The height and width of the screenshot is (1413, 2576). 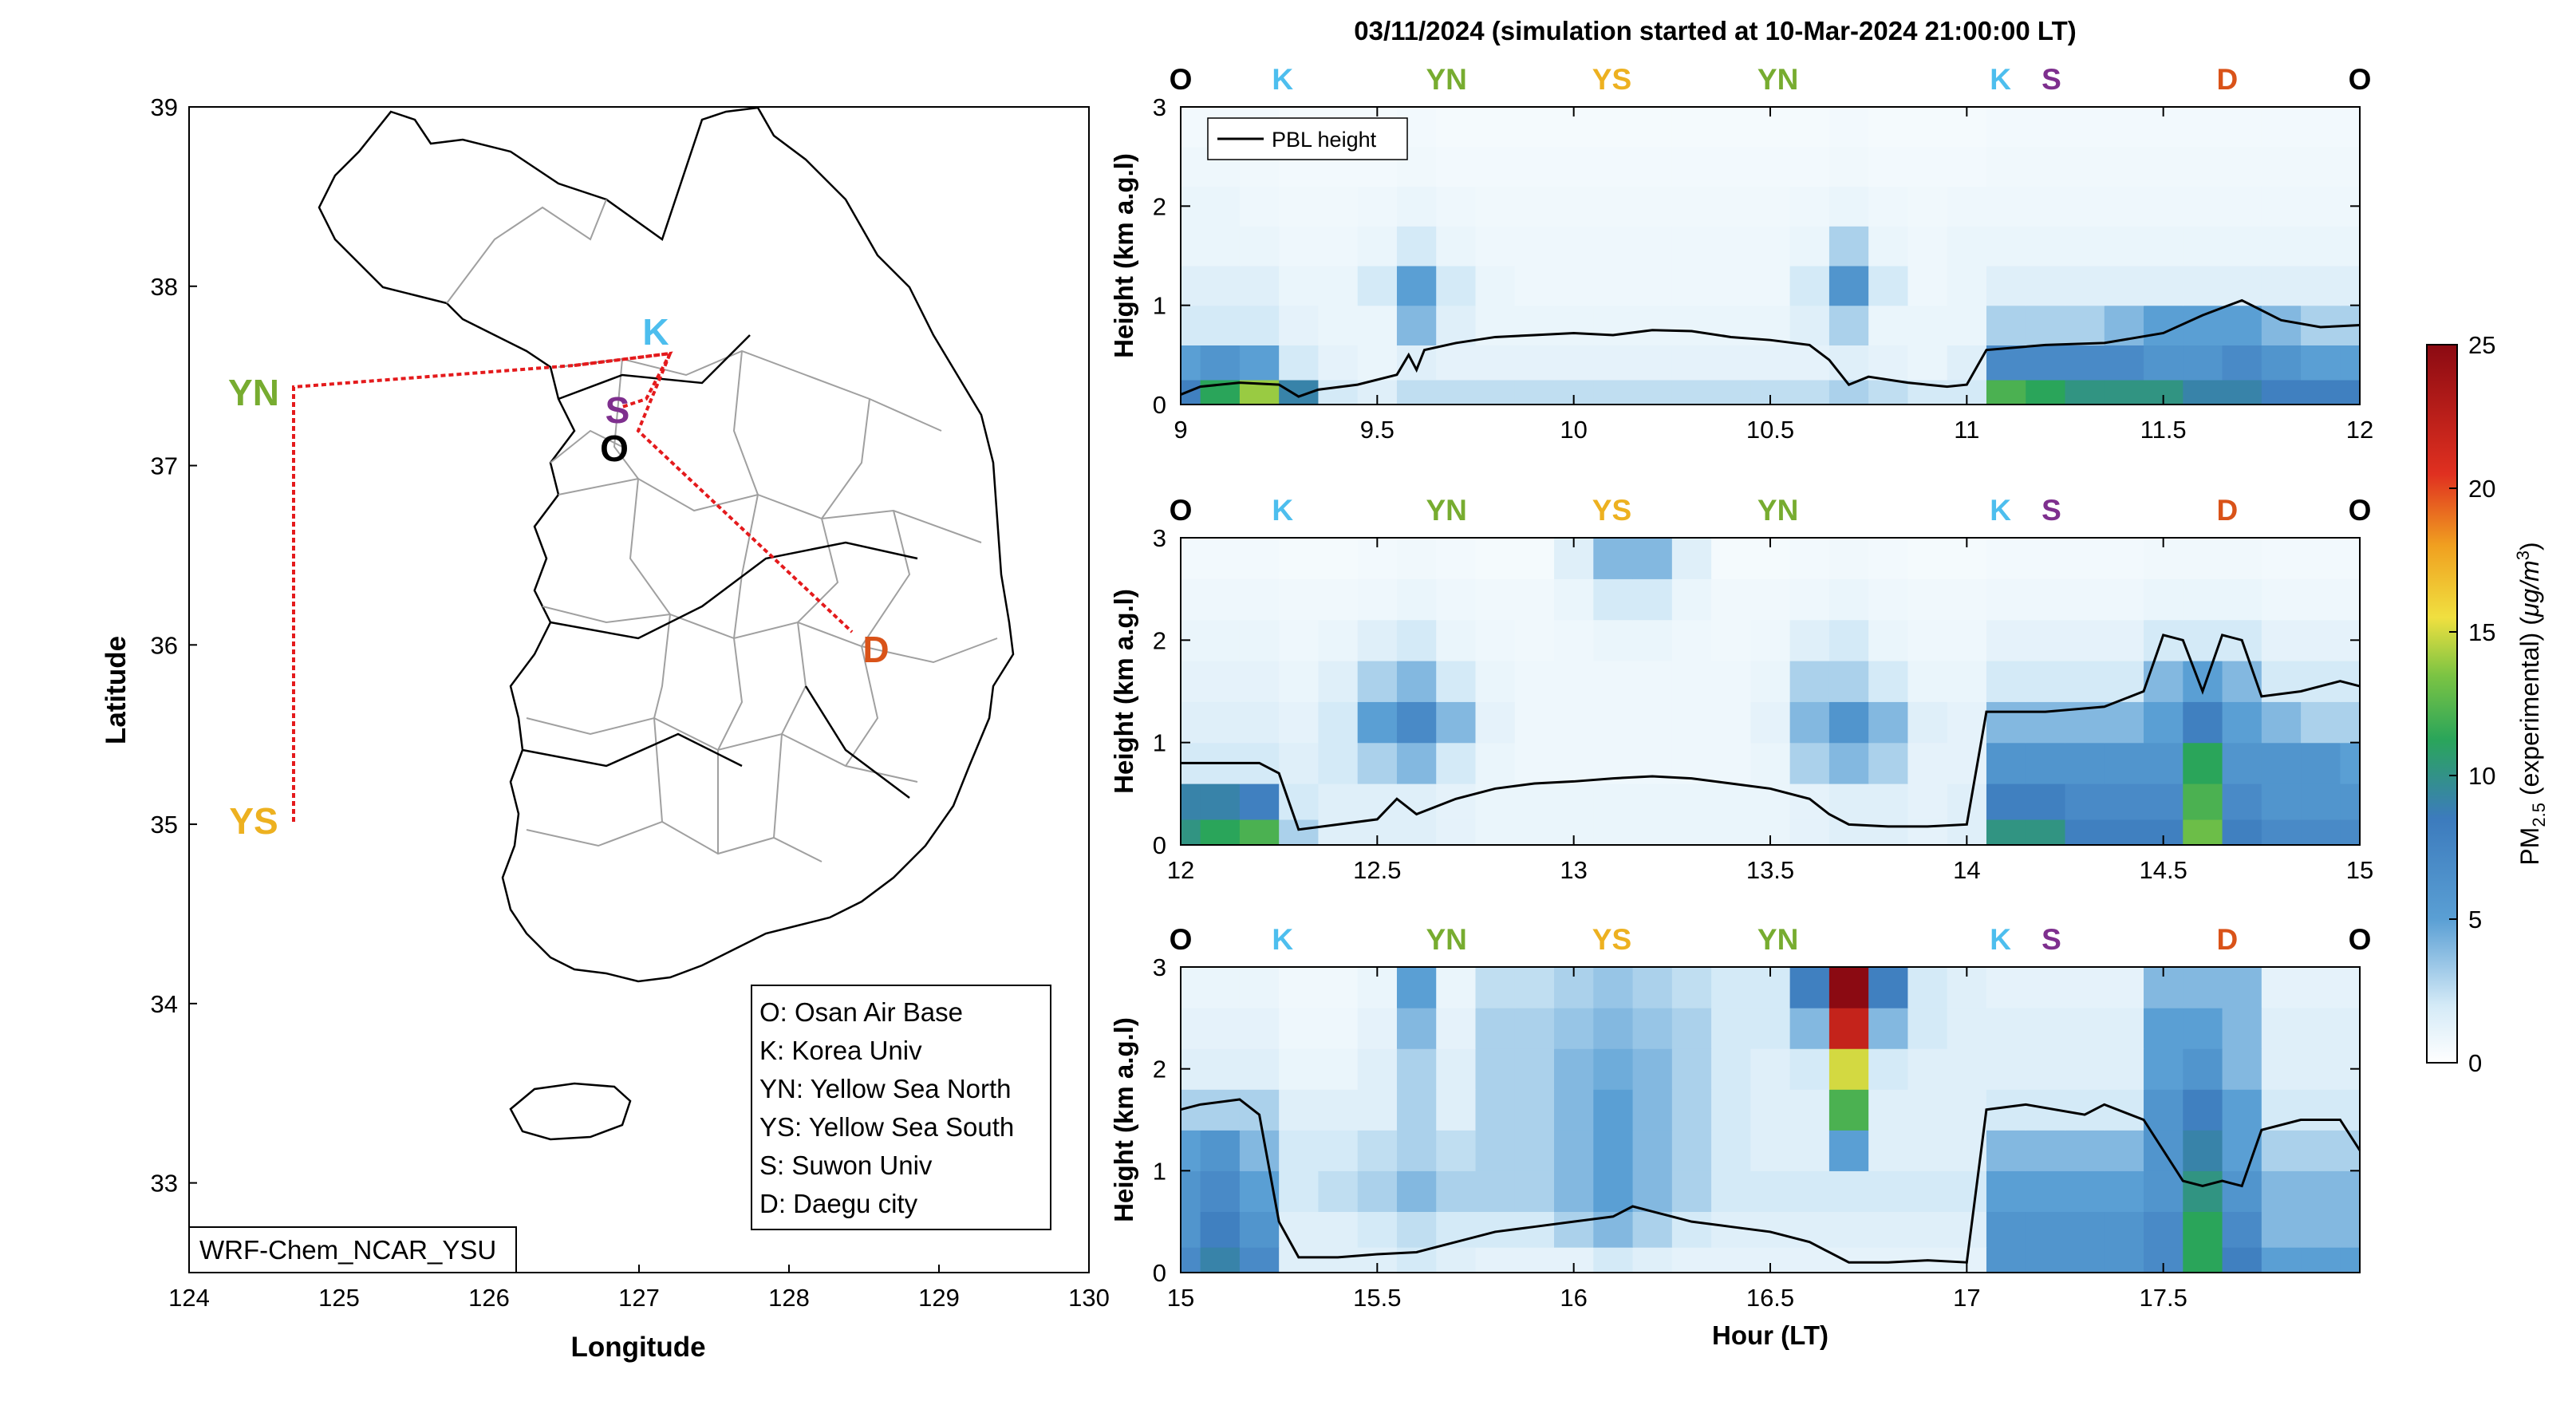 I want to click on map-y-tick-label: 36, so click(x=164, y=645).